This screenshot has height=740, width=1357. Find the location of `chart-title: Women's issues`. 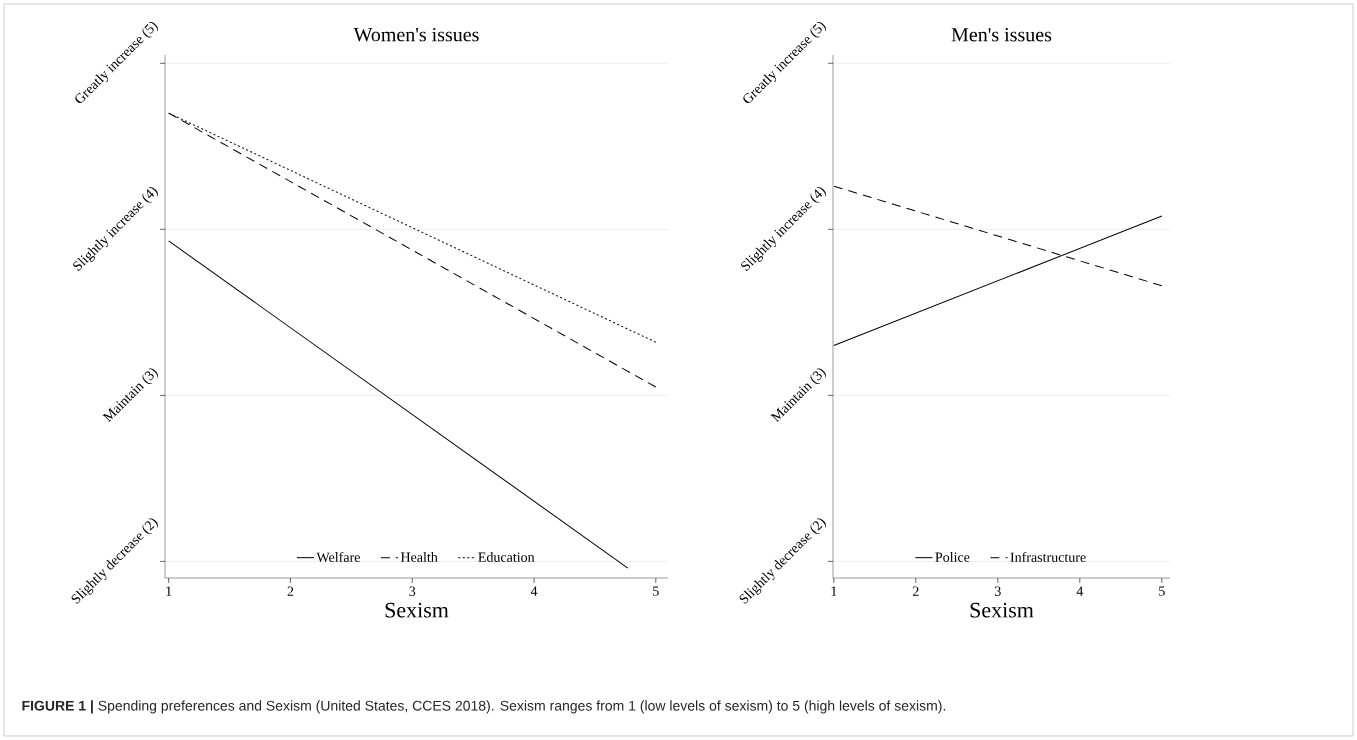

chart-title: Women's issues is located at coordinates (416, 34).